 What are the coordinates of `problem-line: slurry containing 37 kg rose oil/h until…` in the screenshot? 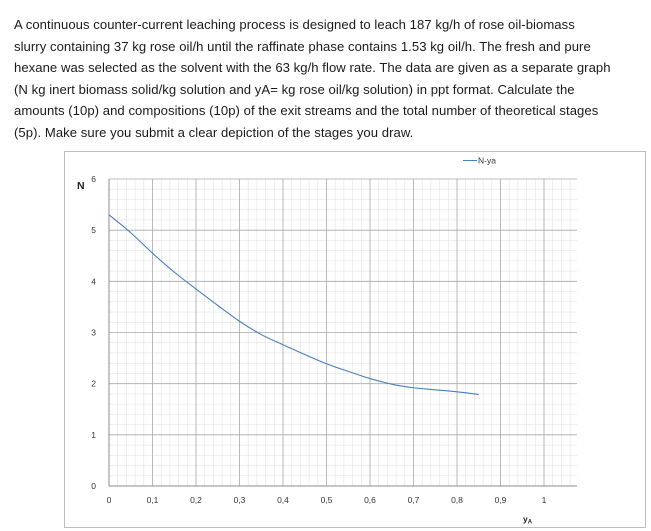 It's located at (302, 46).